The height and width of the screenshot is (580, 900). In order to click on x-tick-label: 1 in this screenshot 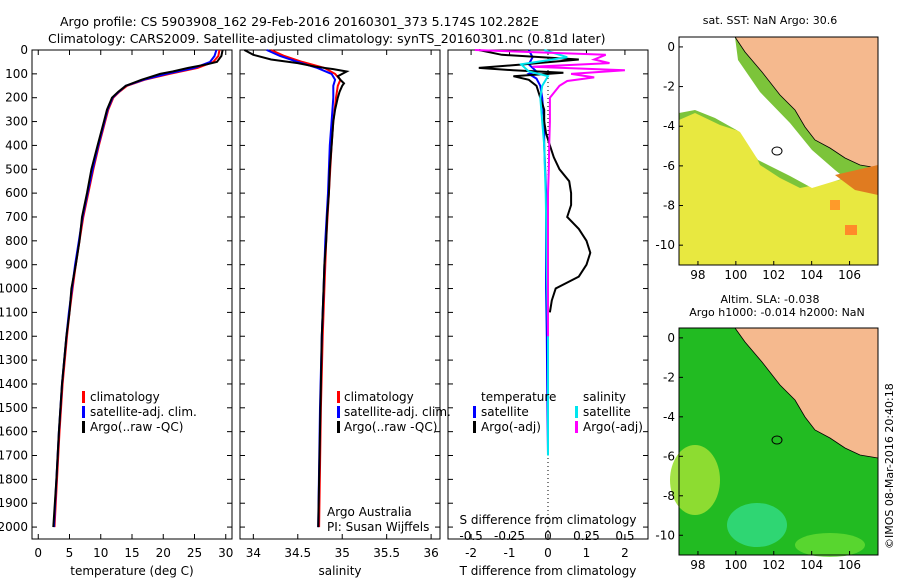, I will do `click(587, 553)`.